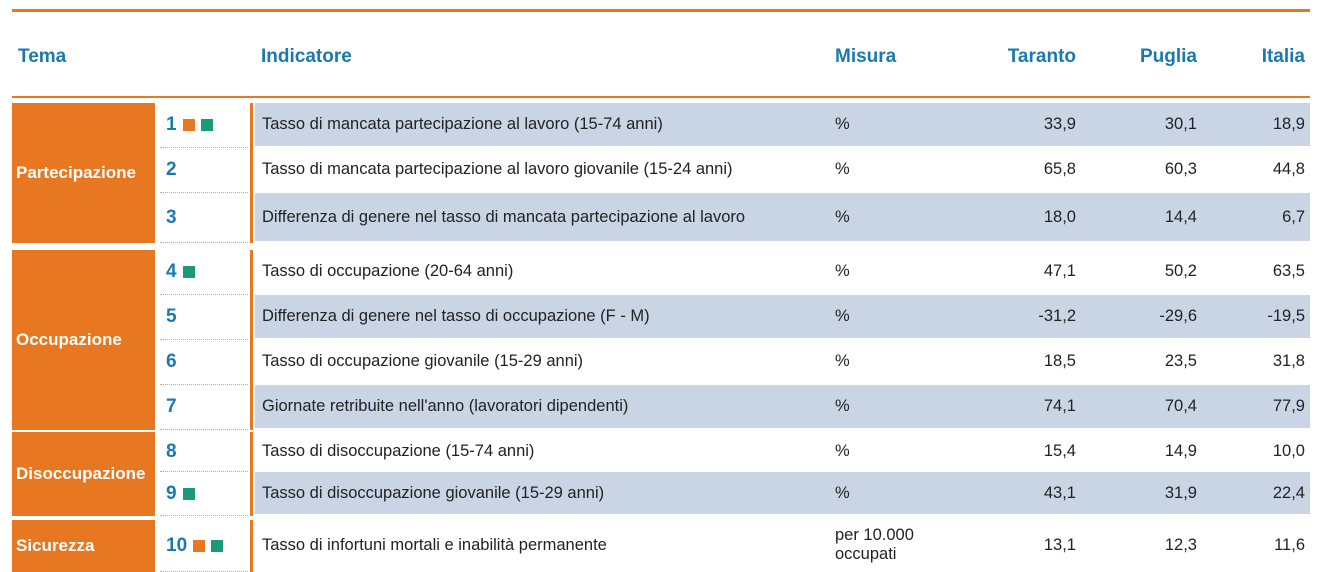  Describe the element at coordinates (661, 97) in the screenshot. I see `header-rule` at that location.